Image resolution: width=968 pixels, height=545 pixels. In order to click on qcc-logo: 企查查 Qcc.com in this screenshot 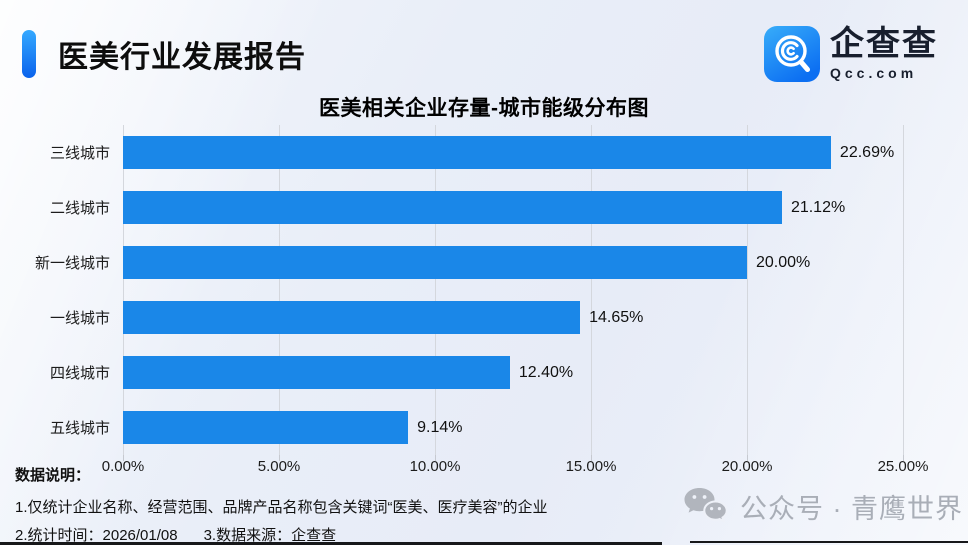, I will do `click(851, 54)`.